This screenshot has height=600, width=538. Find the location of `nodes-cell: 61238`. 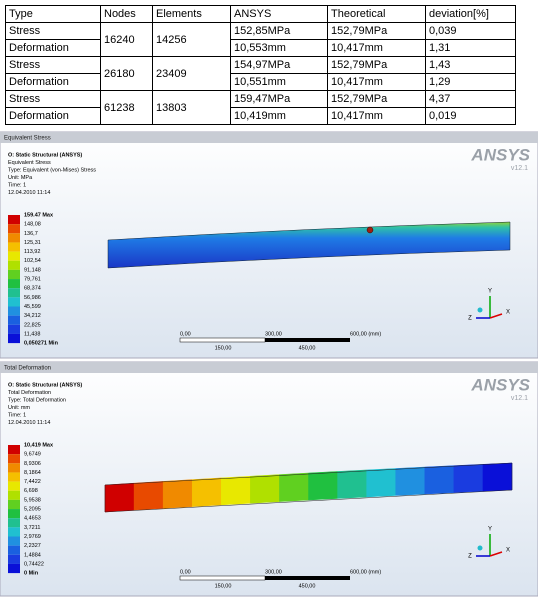

nodes-cell: 61238 is located at coordinates (126, 107).